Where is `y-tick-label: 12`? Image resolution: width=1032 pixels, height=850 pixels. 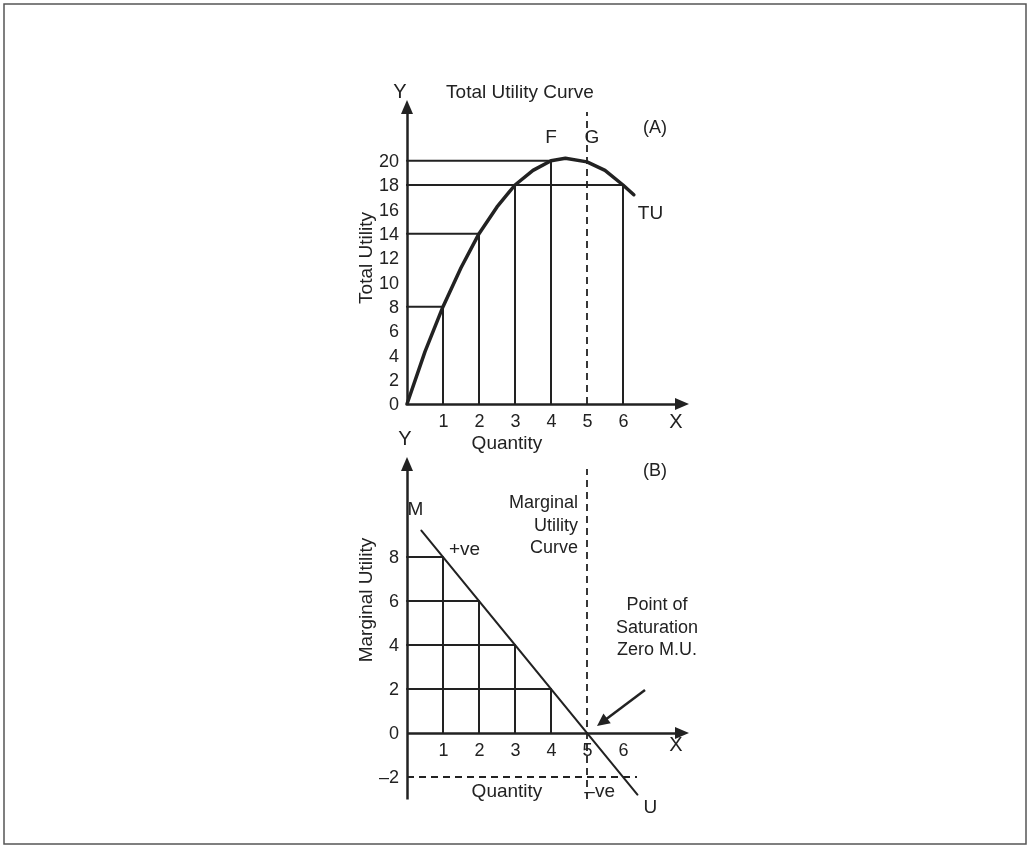 y-tick-label: 12 is located at coordinates (388, 258).